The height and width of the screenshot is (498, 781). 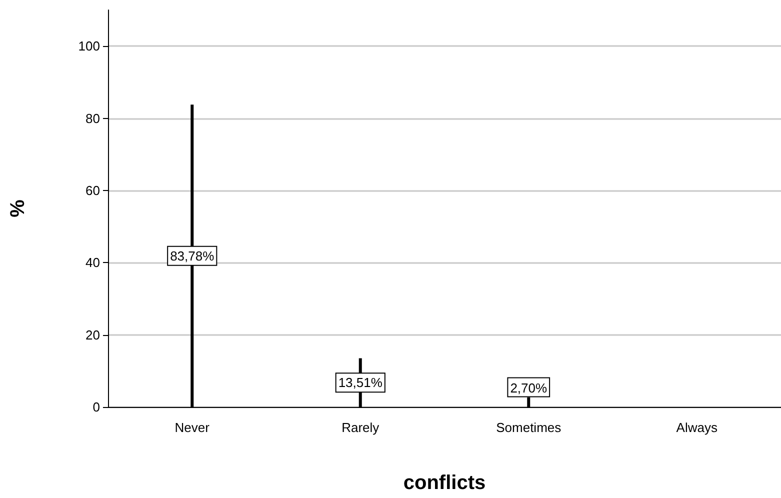 What do you see at coordinates (93, 262) in the screenshot?
I see `y-tick-label: 40` at bounding box center [93, 262].